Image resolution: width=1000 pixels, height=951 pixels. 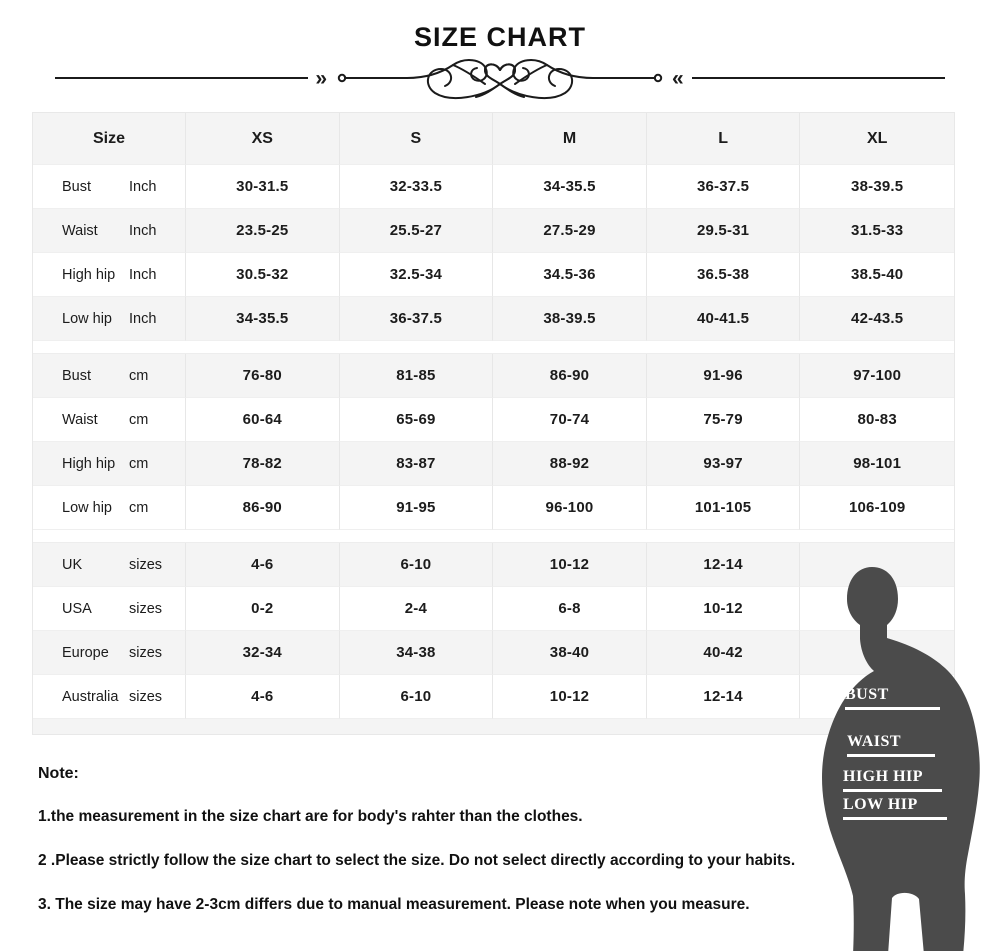 What do you see at coordinates (89, 274) in the screenshot?
I see `row-label: High hip` at bounding box center [89, 274].